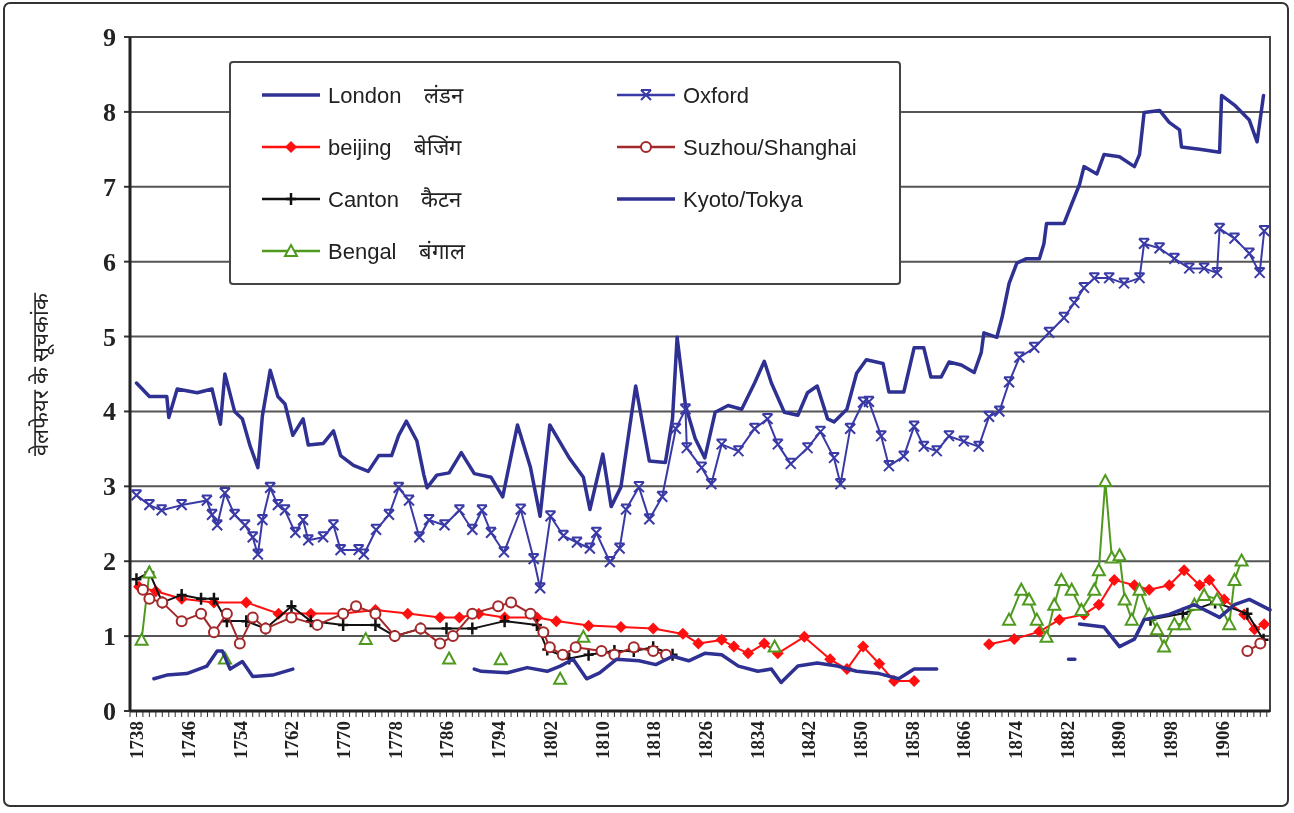 This screenshot has width=1294, height=813. Describe the element at coordinates (602, 740) in the screenshot. I see `x-tick-label: 1810` at that location.